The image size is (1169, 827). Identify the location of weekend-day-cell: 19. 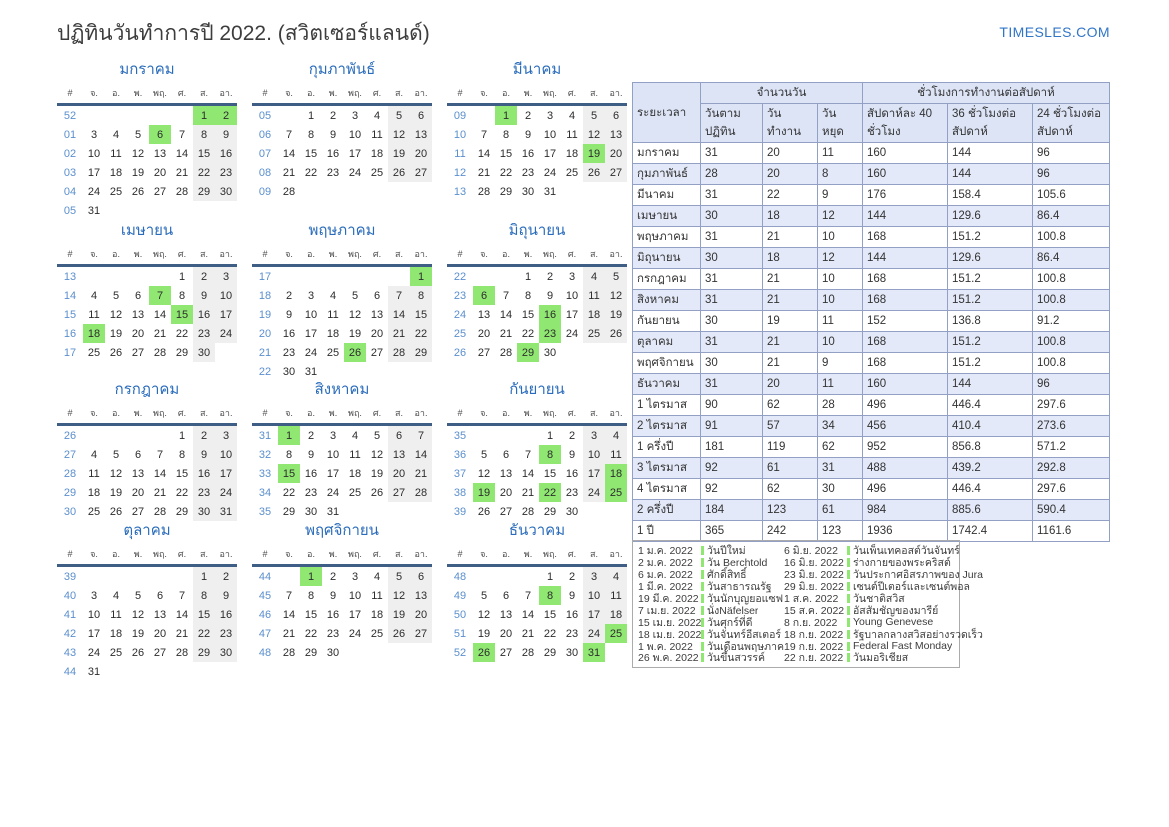
(616, 314).